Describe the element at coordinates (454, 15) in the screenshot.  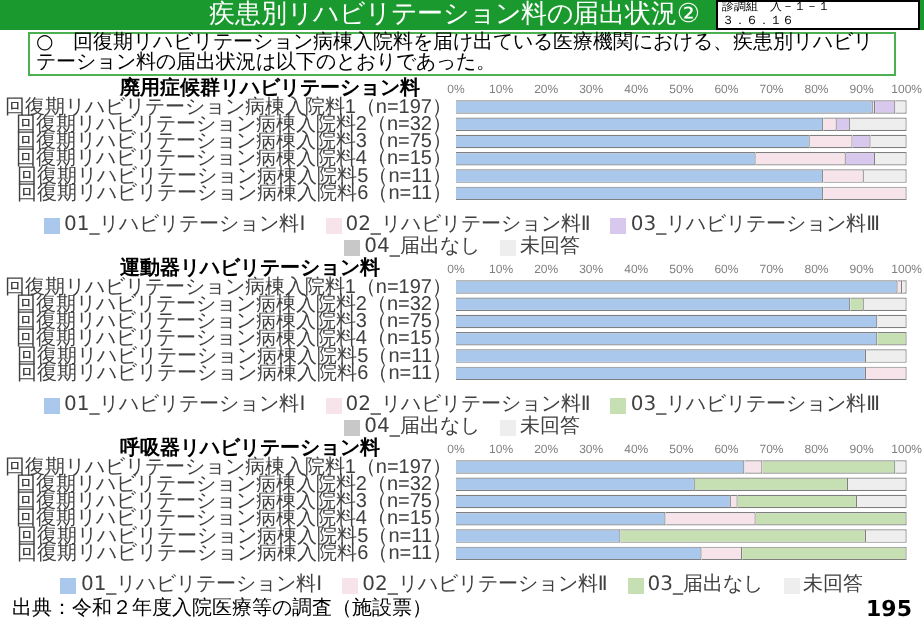
I see `text: 疾患別リハビリテーション料の届出状況②` at that location.